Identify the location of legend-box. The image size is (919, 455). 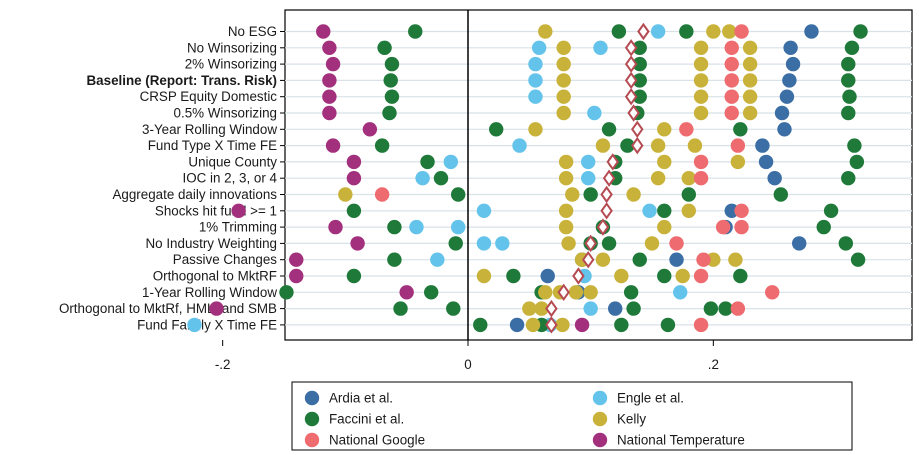
(572, 416).